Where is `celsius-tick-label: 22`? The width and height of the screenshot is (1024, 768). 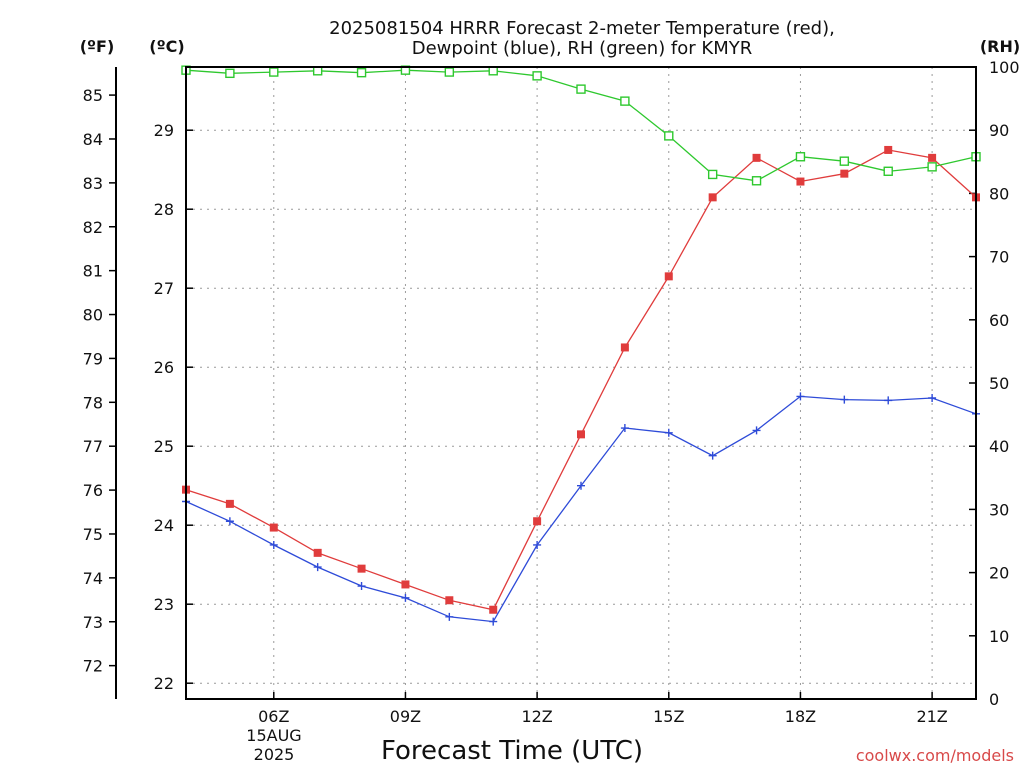
celsius-tick-label: 22 is located at coordinates (164, 683).